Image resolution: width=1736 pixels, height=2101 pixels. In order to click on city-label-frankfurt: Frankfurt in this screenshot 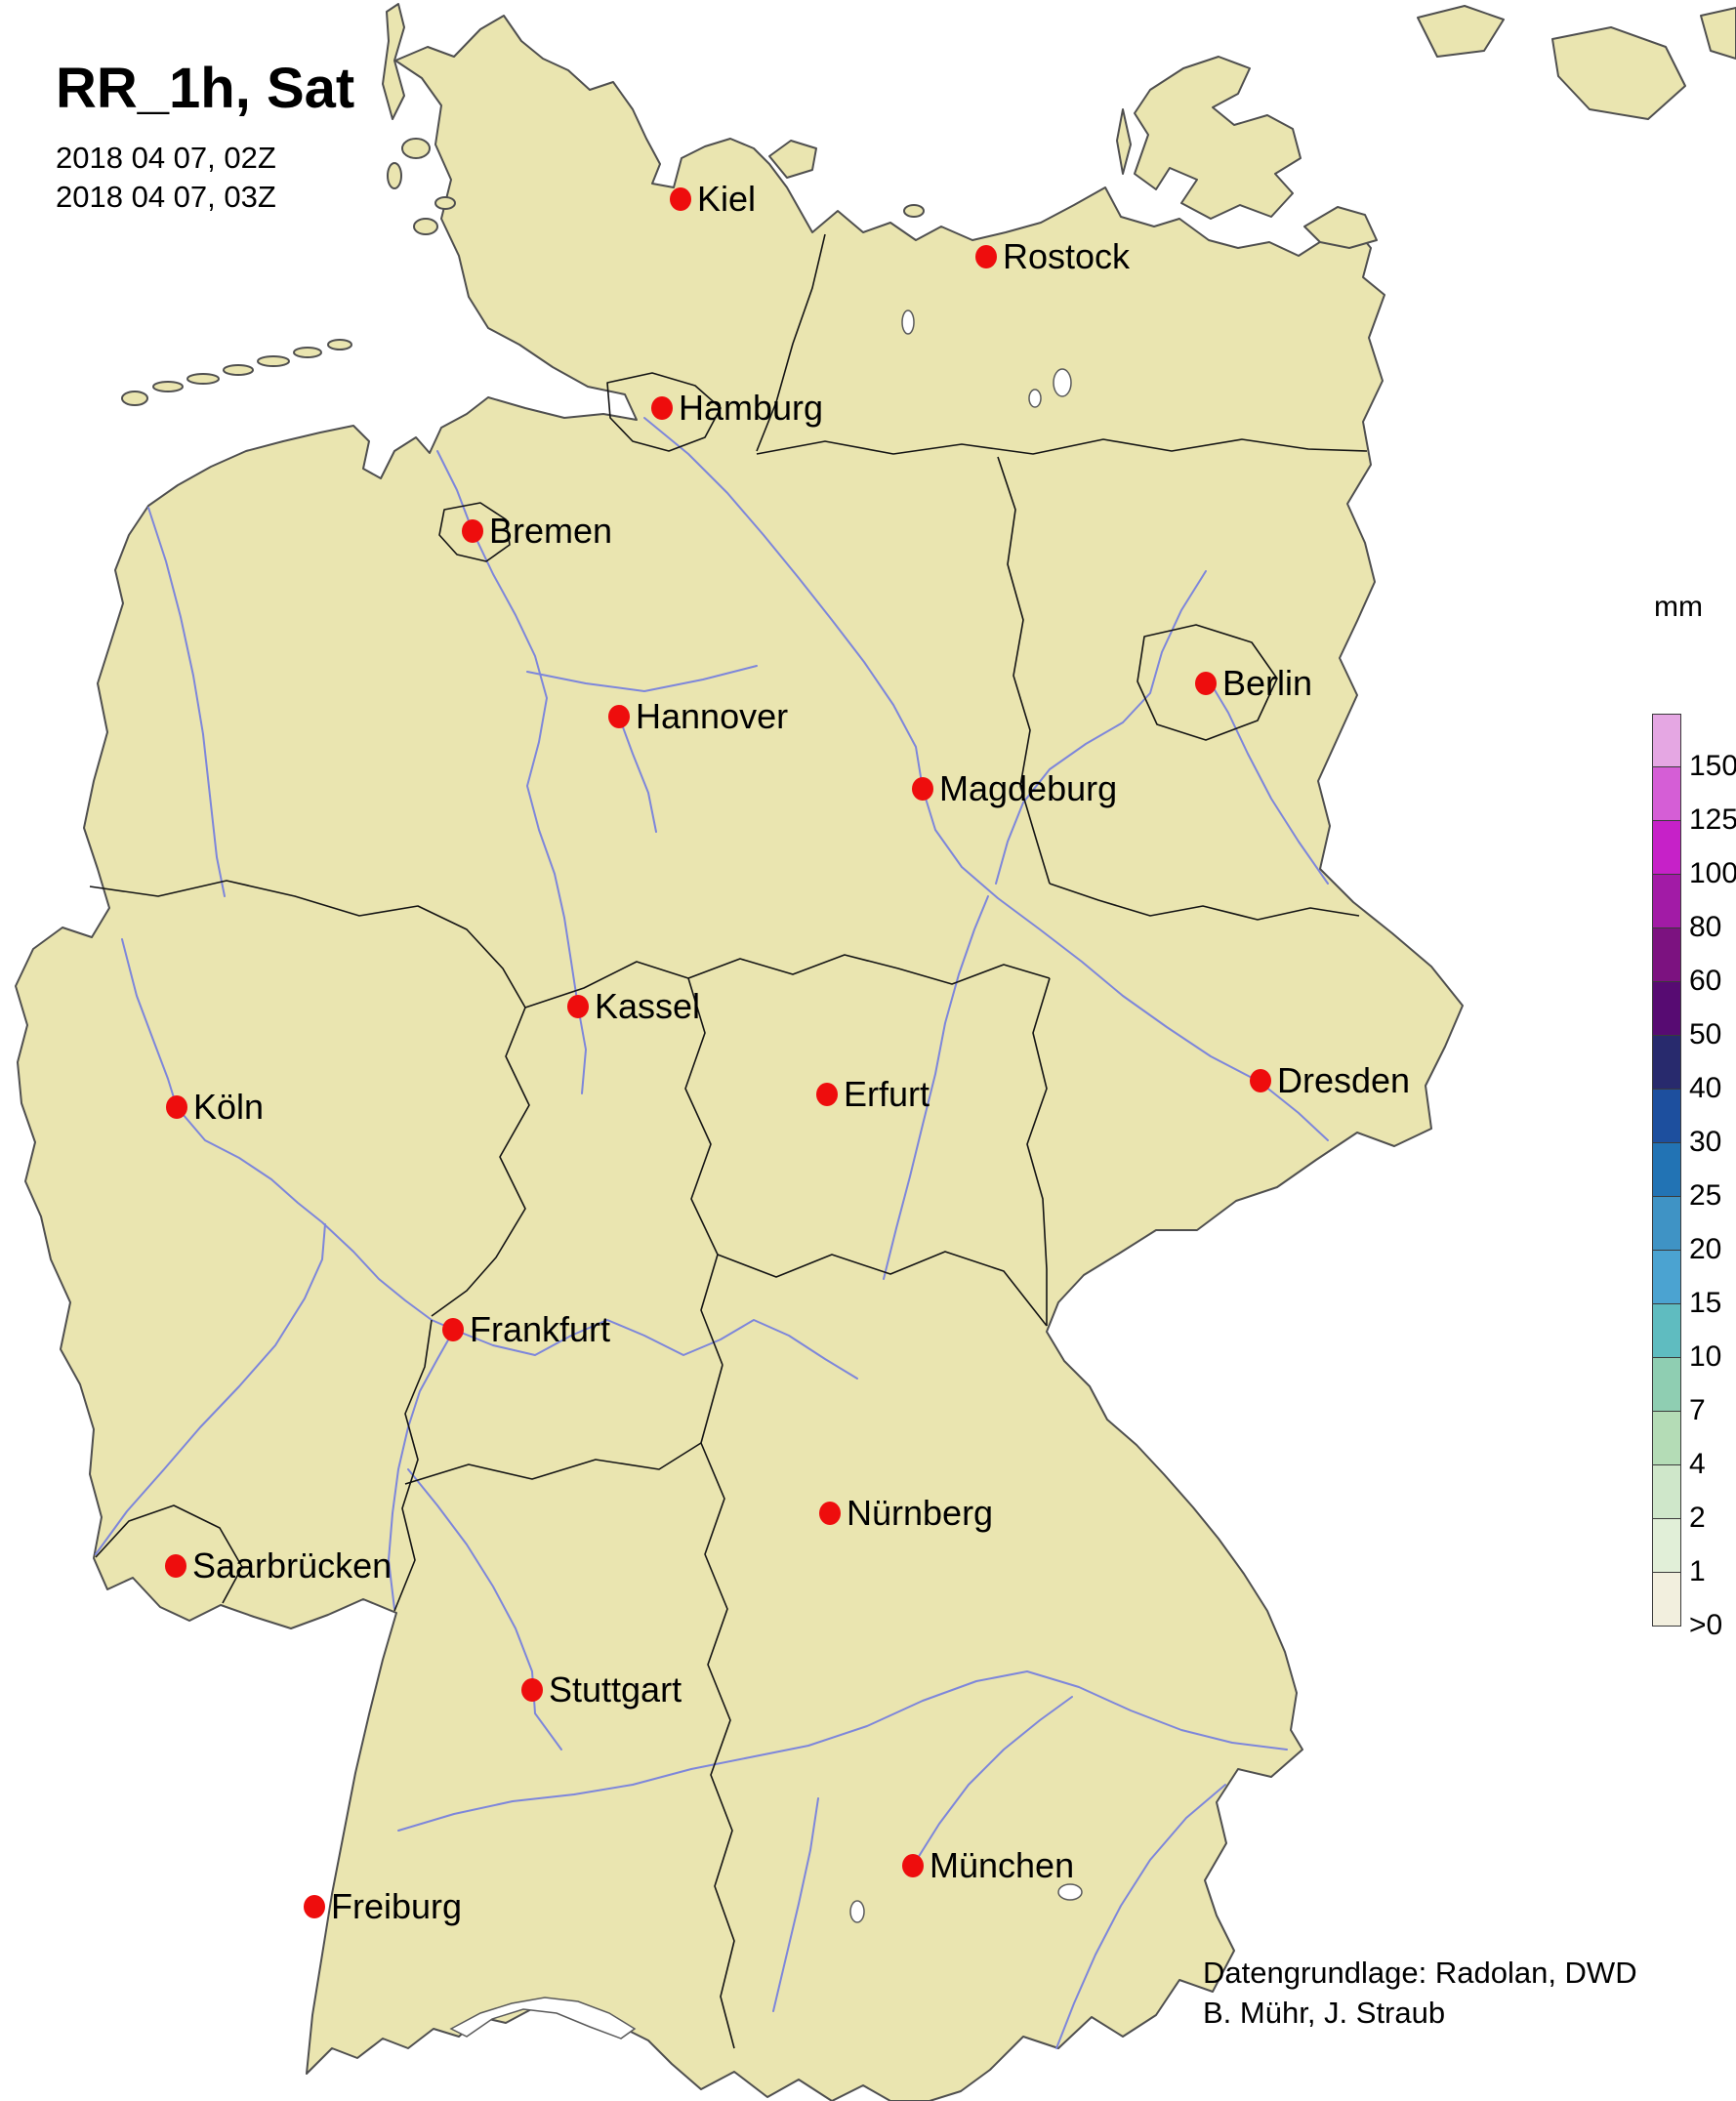, I will do `click(540, 1329)`.